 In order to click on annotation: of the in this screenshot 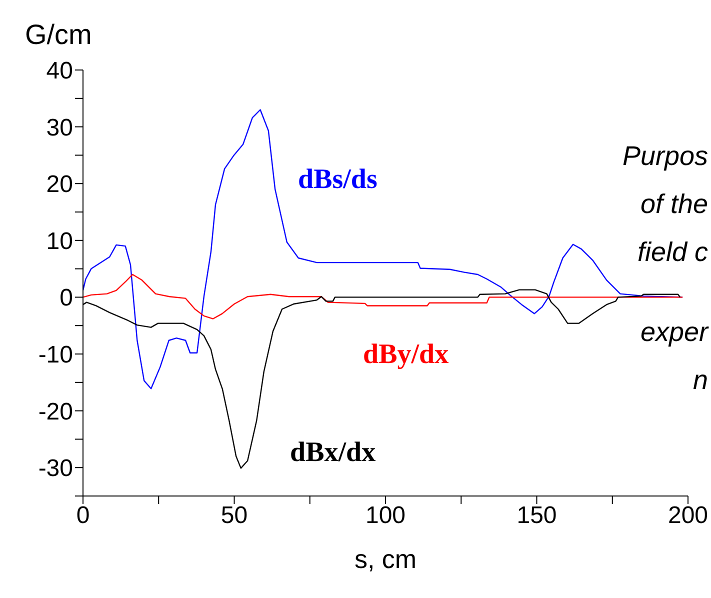, I will do `click(674, 204)`.